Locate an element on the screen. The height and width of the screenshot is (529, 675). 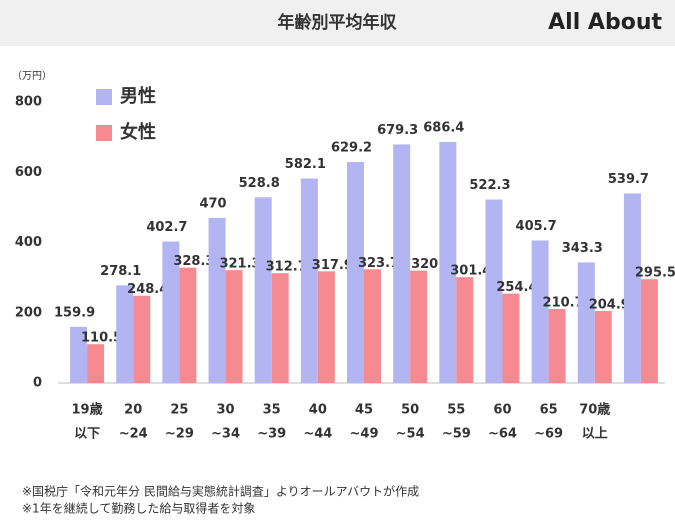
data-label: 470 is located at coordinates (212, 203).